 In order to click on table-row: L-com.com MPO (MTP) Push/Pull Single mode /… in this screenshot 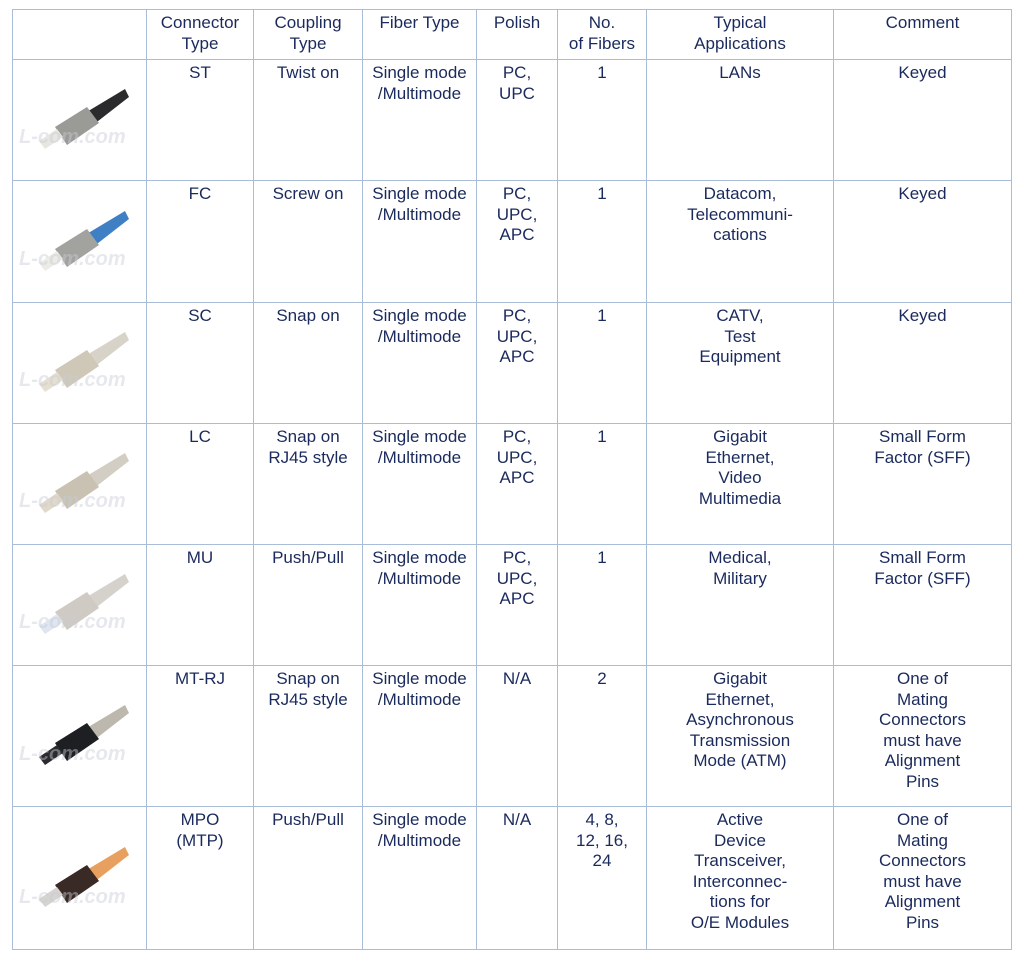, I will do `click(512, 878)`.